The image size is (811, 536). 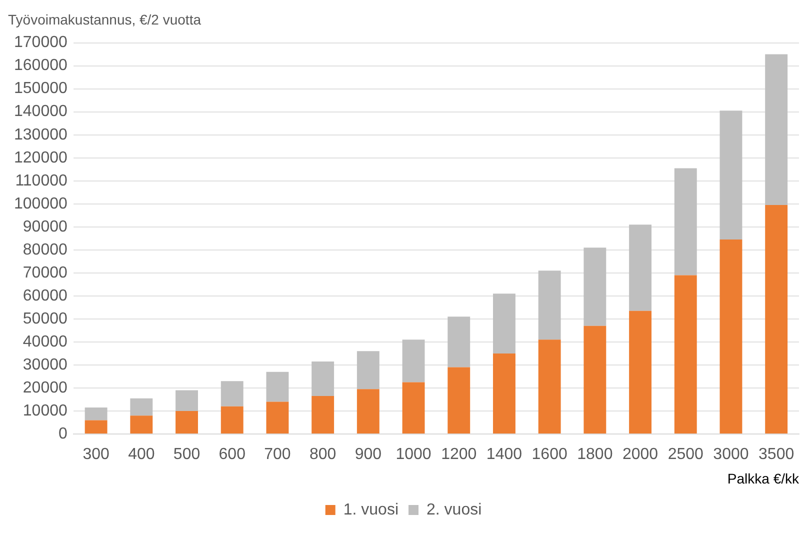 What do you see at coordinates (454, 509) in the screenshot?
I see `legend-label: 2. vuosi` at bounding box center [454, 509].